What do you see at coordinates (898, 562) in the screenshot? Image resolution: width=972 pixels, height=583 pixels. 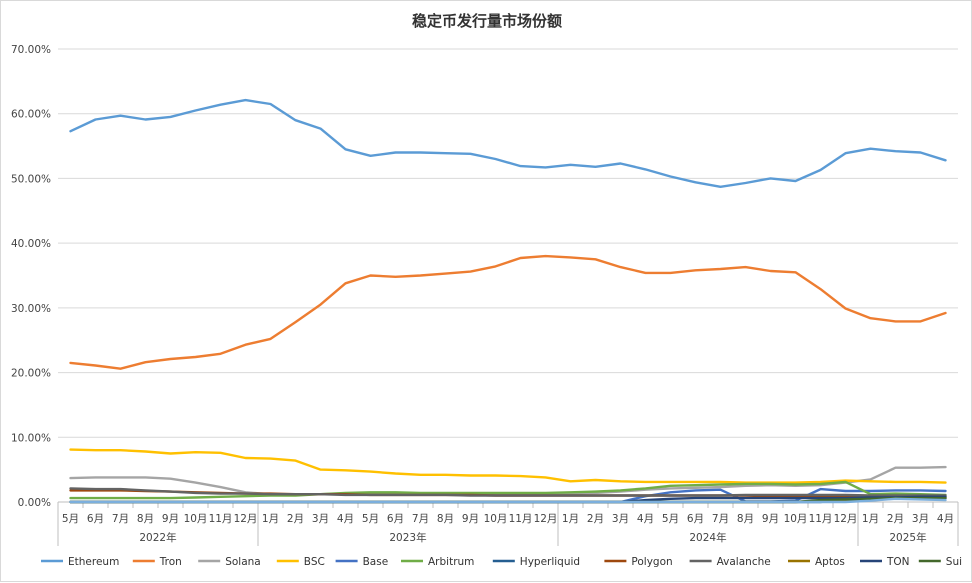 I see `legend-label-ton: TON` at bounding box center [898, 562].